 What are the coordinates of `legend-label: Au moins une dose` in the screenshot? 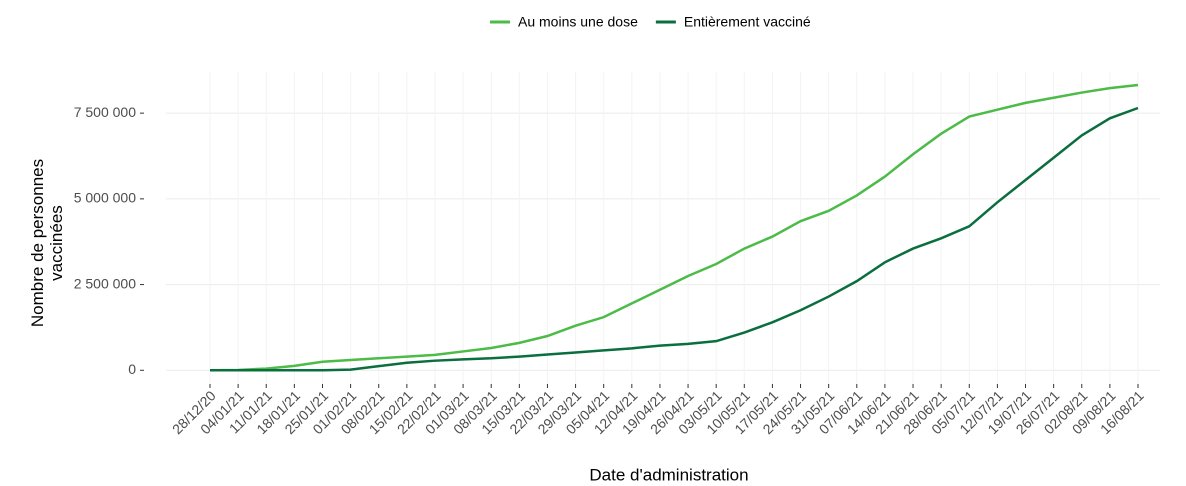 It's located at (578, 22).